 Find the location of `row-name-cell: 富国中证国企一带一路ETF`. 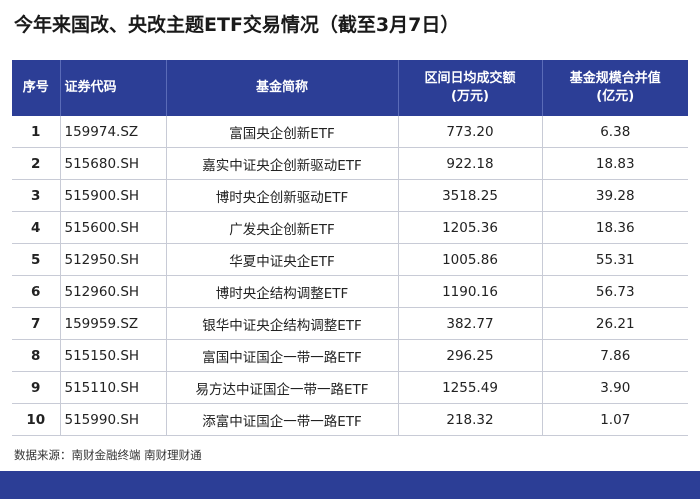

row-name-cell: 富国中证国企一带一路ETF is located at coordinates (282, 355).